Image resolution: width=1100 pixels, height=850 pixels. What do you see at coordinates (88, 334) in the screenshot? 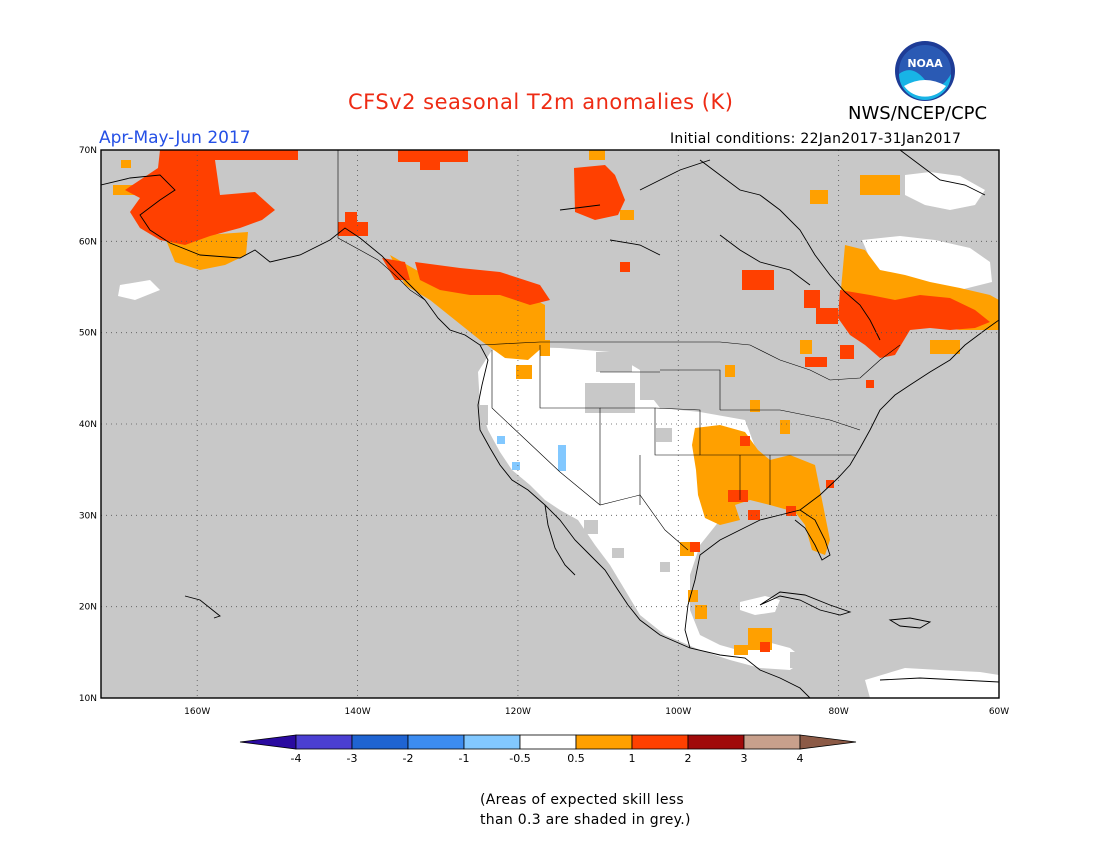
I see `lat-tick-label: 50N` at bounding box center [88, 334].